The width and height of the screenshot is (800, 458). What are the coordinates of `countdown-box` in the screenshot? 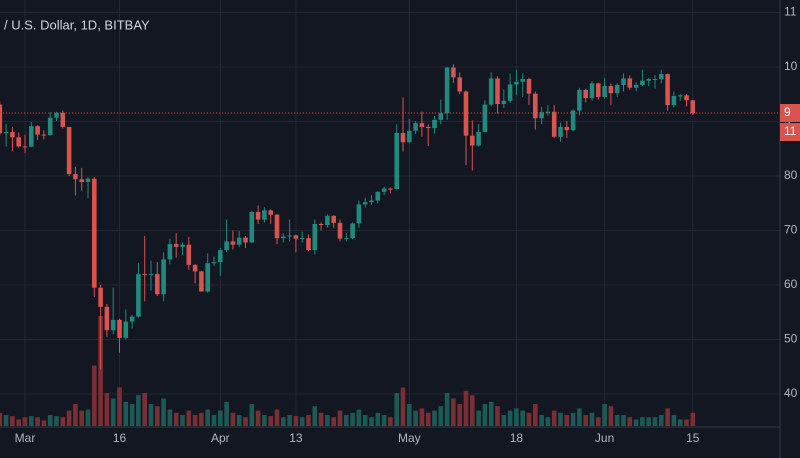 It's located at (790, 131).